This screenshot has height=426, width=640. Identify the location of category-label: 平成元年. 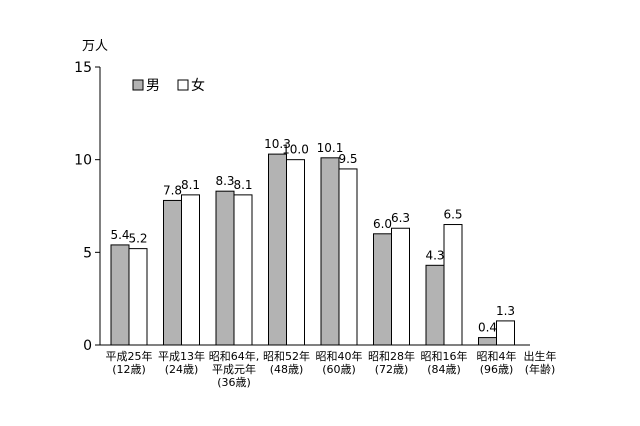
(234, 369).